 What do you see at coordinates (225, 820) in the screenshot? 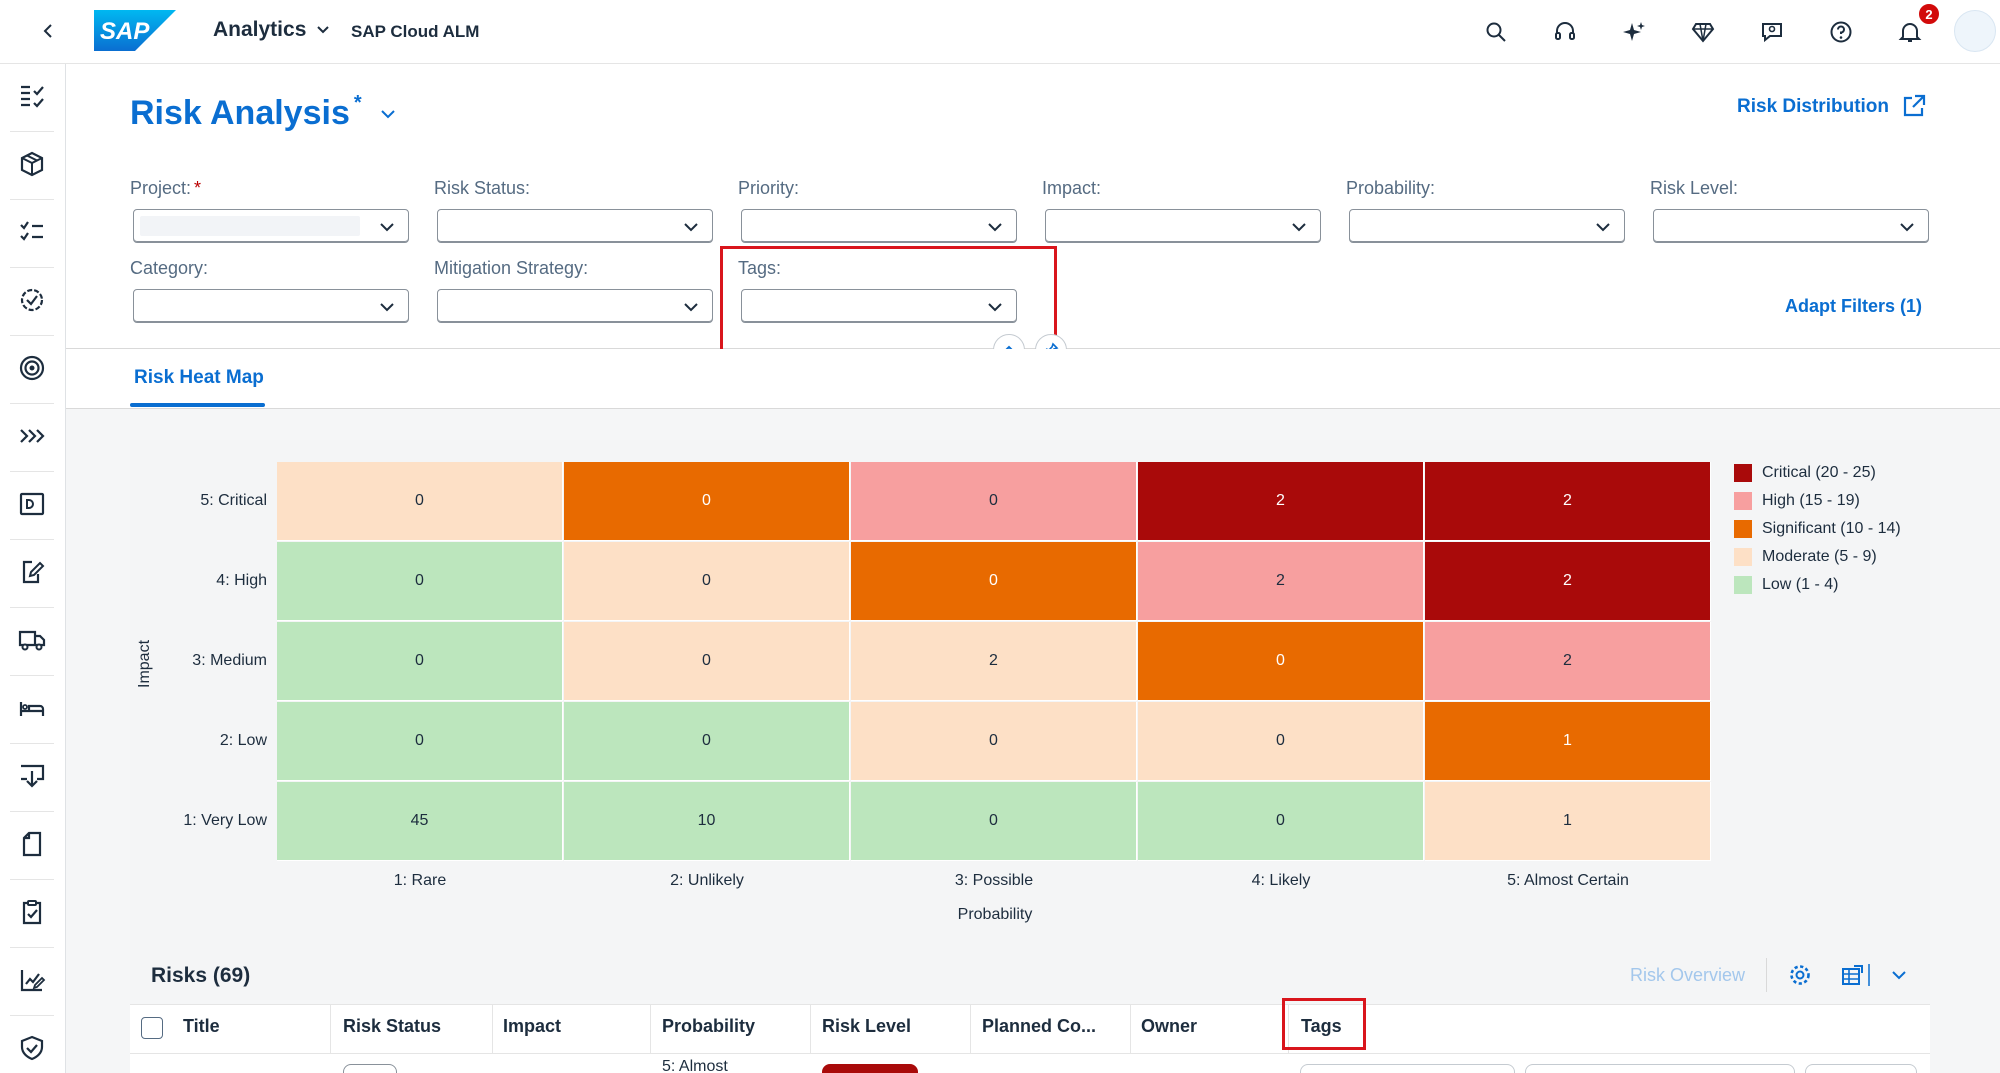
I see `y-tick-label: 1: Very Low` at bounding box center [225, 820].